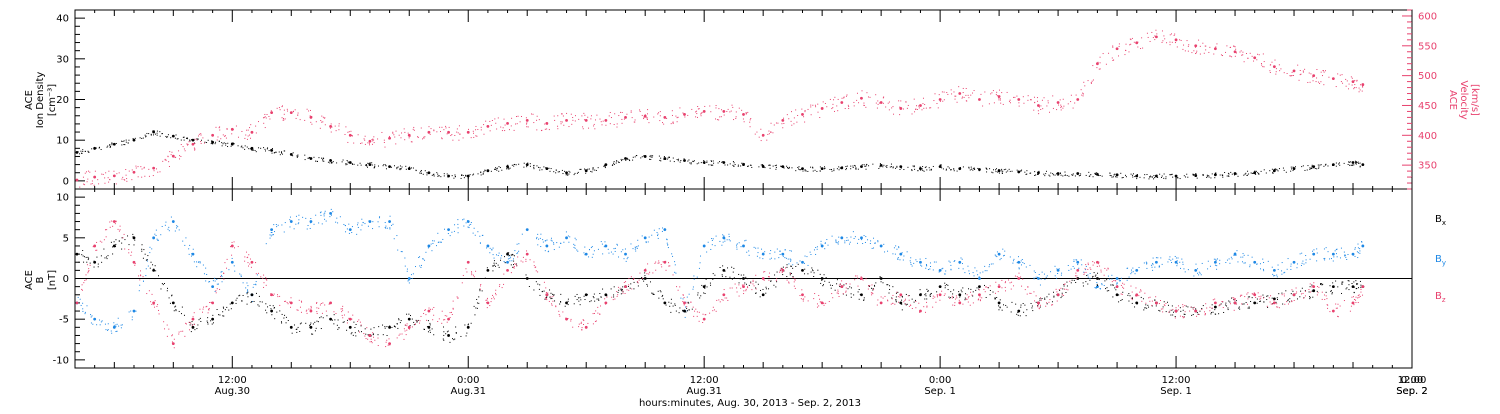  I want to click on bz-point, so click(370, 335).